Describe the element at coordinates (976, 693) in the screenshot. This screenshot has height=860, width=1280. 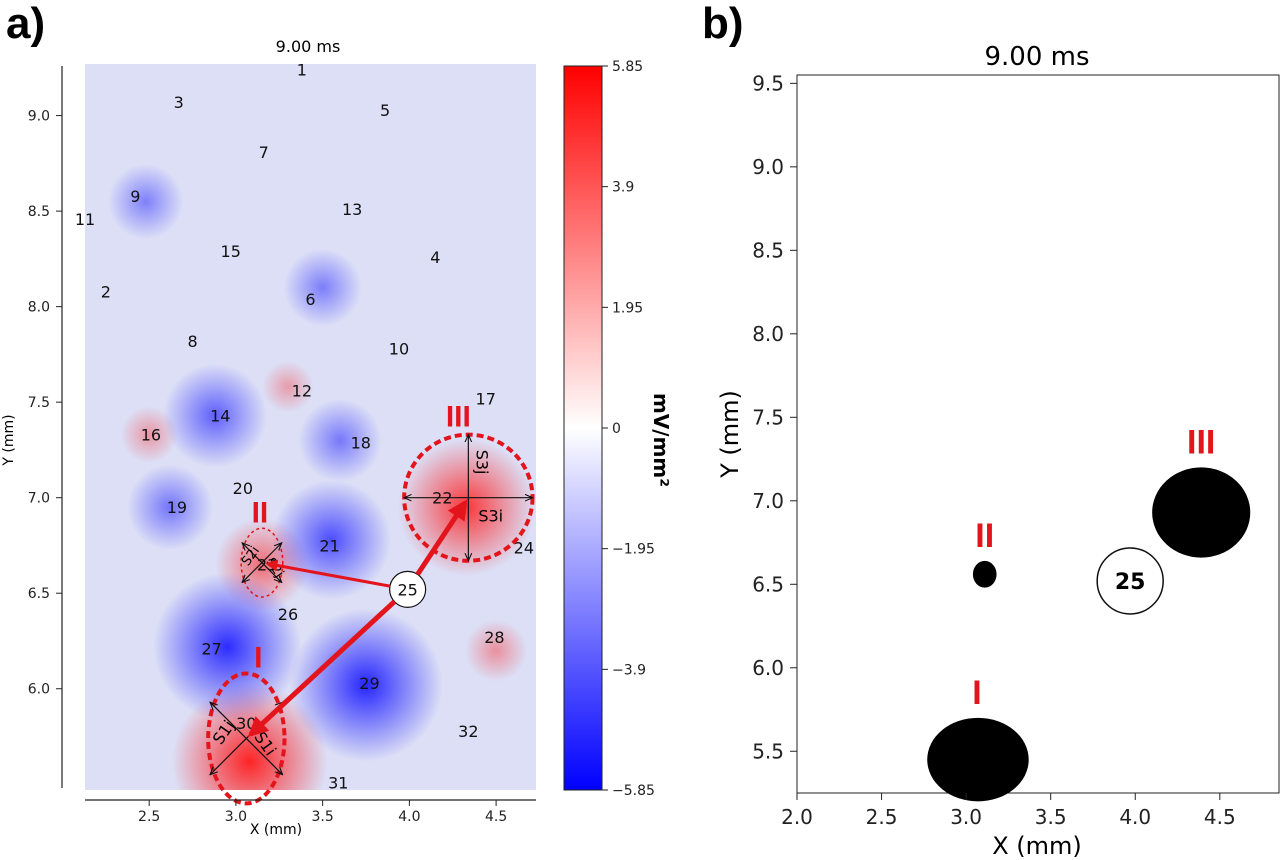
I see `source-I-label-b: I` at that location.